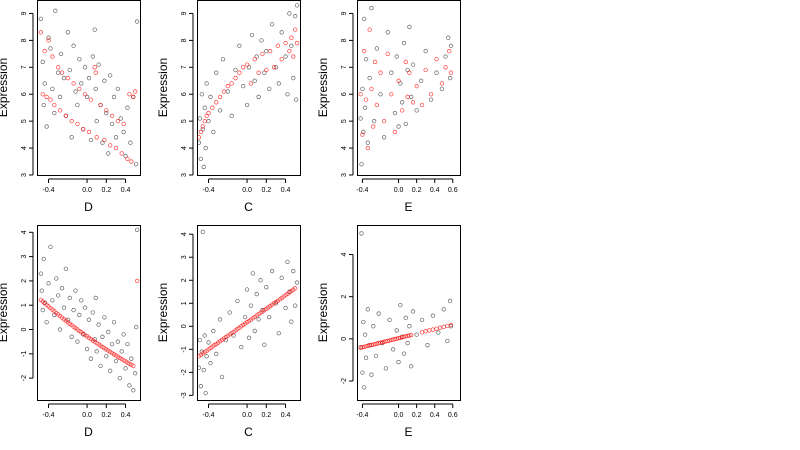 The image size is (800, 450). I want to click on y-axis-title: Expression, so click(163, 312).